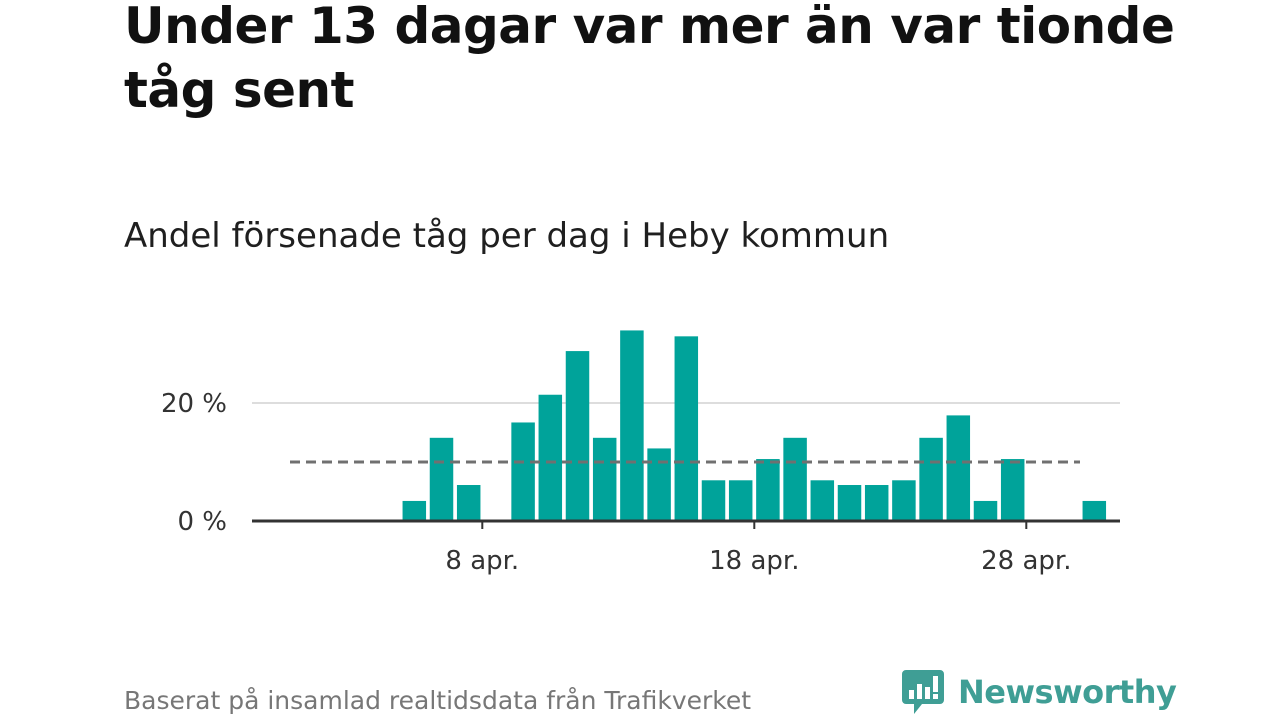 The height and width of the screenshot is (720, 1280). Describe the element at coordinates (923, 692) in the screenshot. I see `newsworthy-logo-icon` at that location.